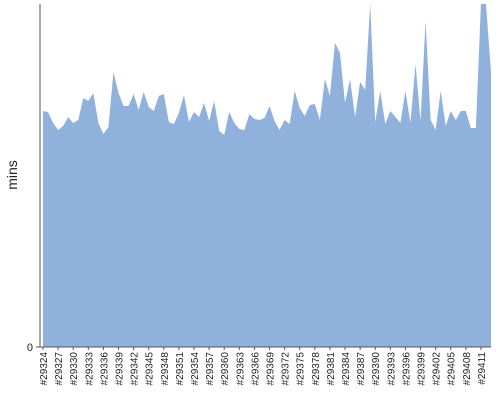 The width and height of the screenshot is (500, 400). Describe the element at coordinates (59, 369) in the screenshot. I see `x-tick-label: #29327` at that location.